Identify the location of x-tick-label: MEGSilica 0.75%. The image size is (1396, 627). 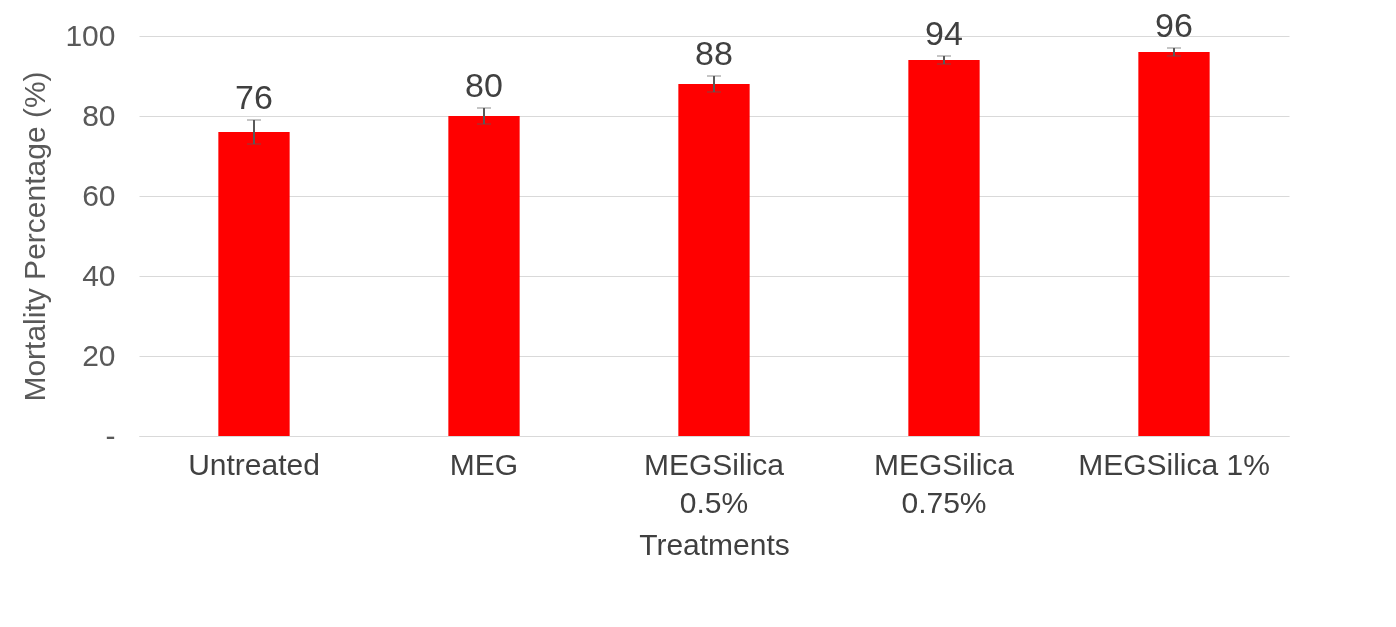
(944, 483).